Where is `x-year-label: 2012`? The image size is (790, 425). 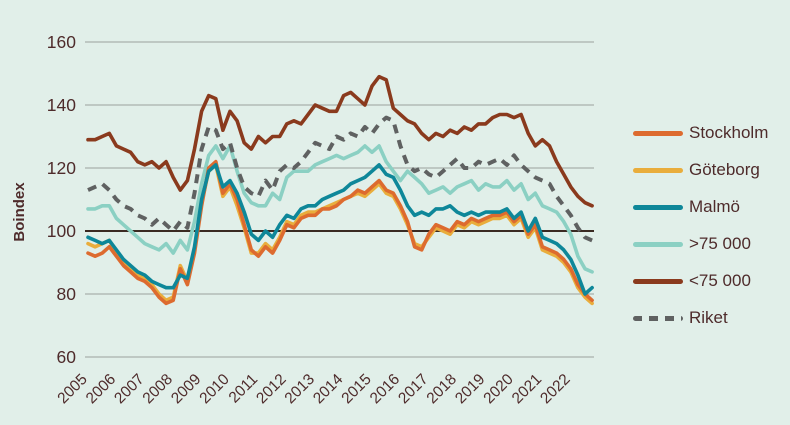
x-year-label: 2012 is located at coordinates (271, 389).